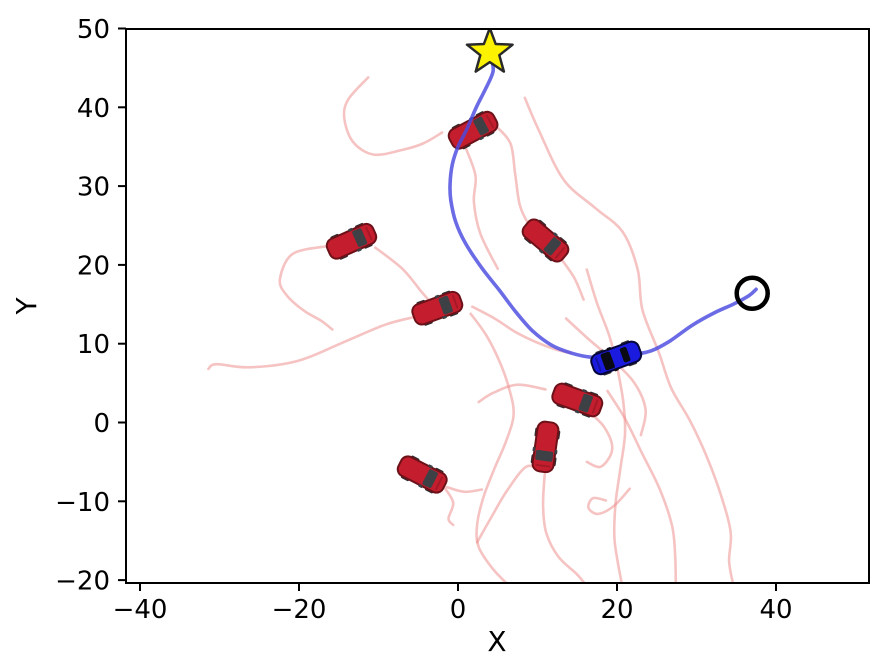 This screenshot has height=671, width=896. What do you see at coordinates (101, 424) in the screenshot?
I see `y-tick-label: 0` at bounding box center [101, 424].